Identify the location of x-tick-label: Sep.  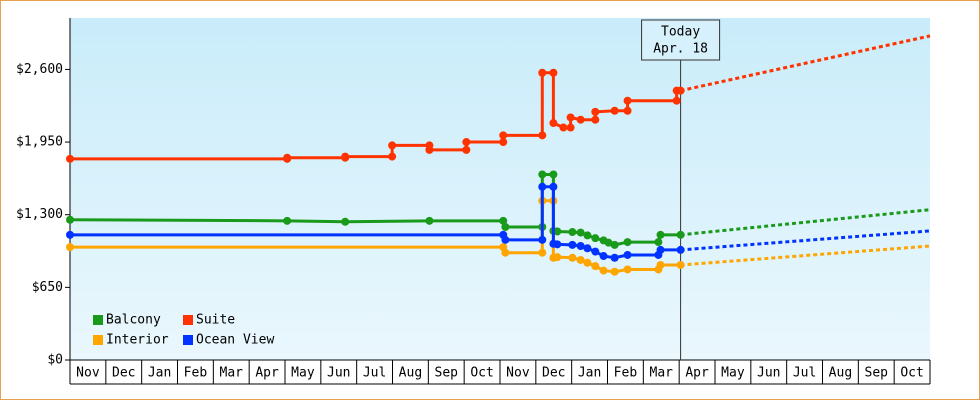
(447, 373).